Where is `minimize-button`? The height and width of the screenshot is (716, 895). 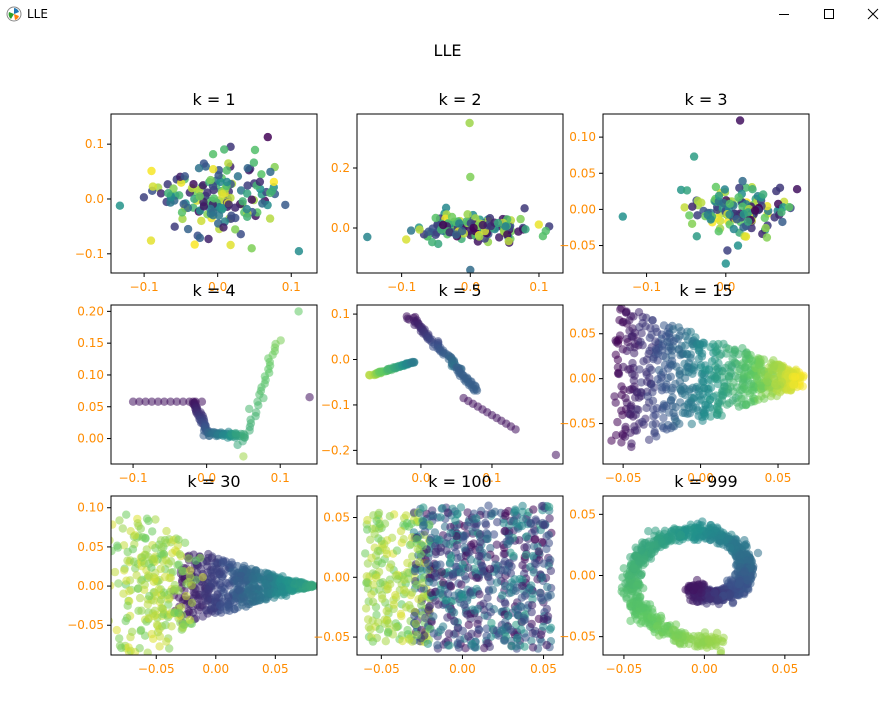 minimize-button is located at coordinates (784, 14).